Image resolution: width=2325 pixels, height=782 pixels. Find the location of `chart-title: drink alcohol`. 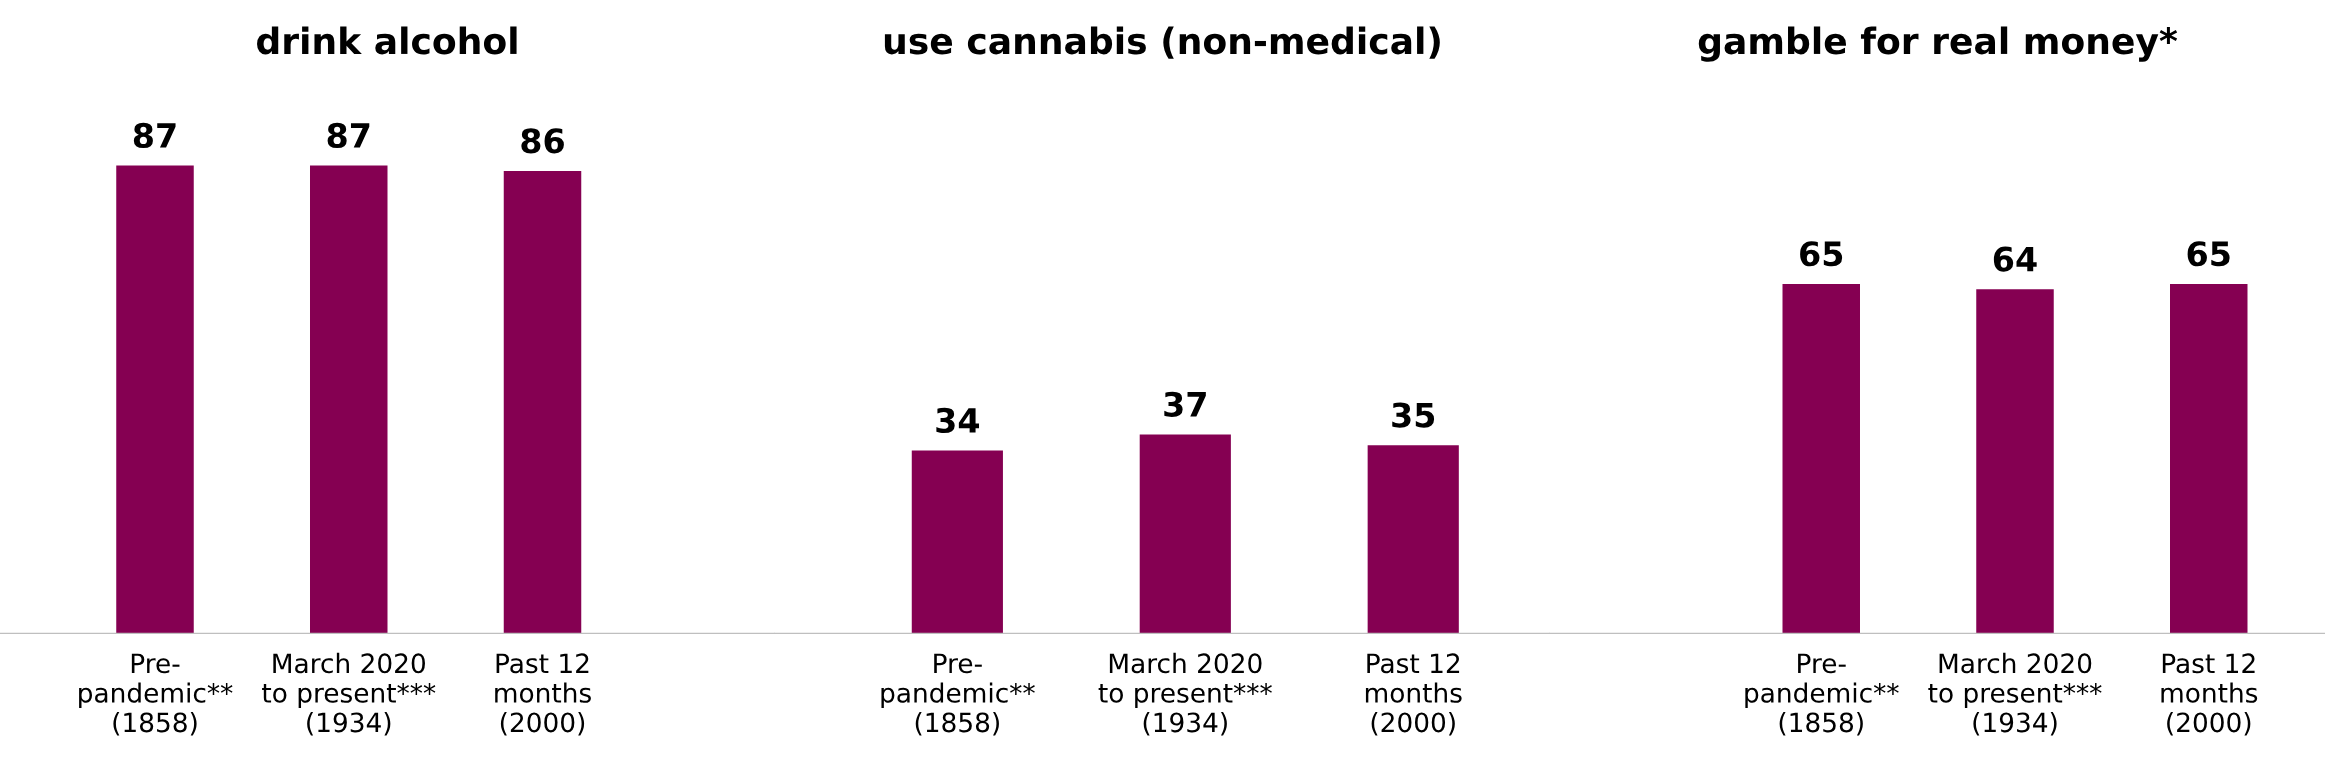

chart-title: drink alcohol is located at coordinates (387, 40).